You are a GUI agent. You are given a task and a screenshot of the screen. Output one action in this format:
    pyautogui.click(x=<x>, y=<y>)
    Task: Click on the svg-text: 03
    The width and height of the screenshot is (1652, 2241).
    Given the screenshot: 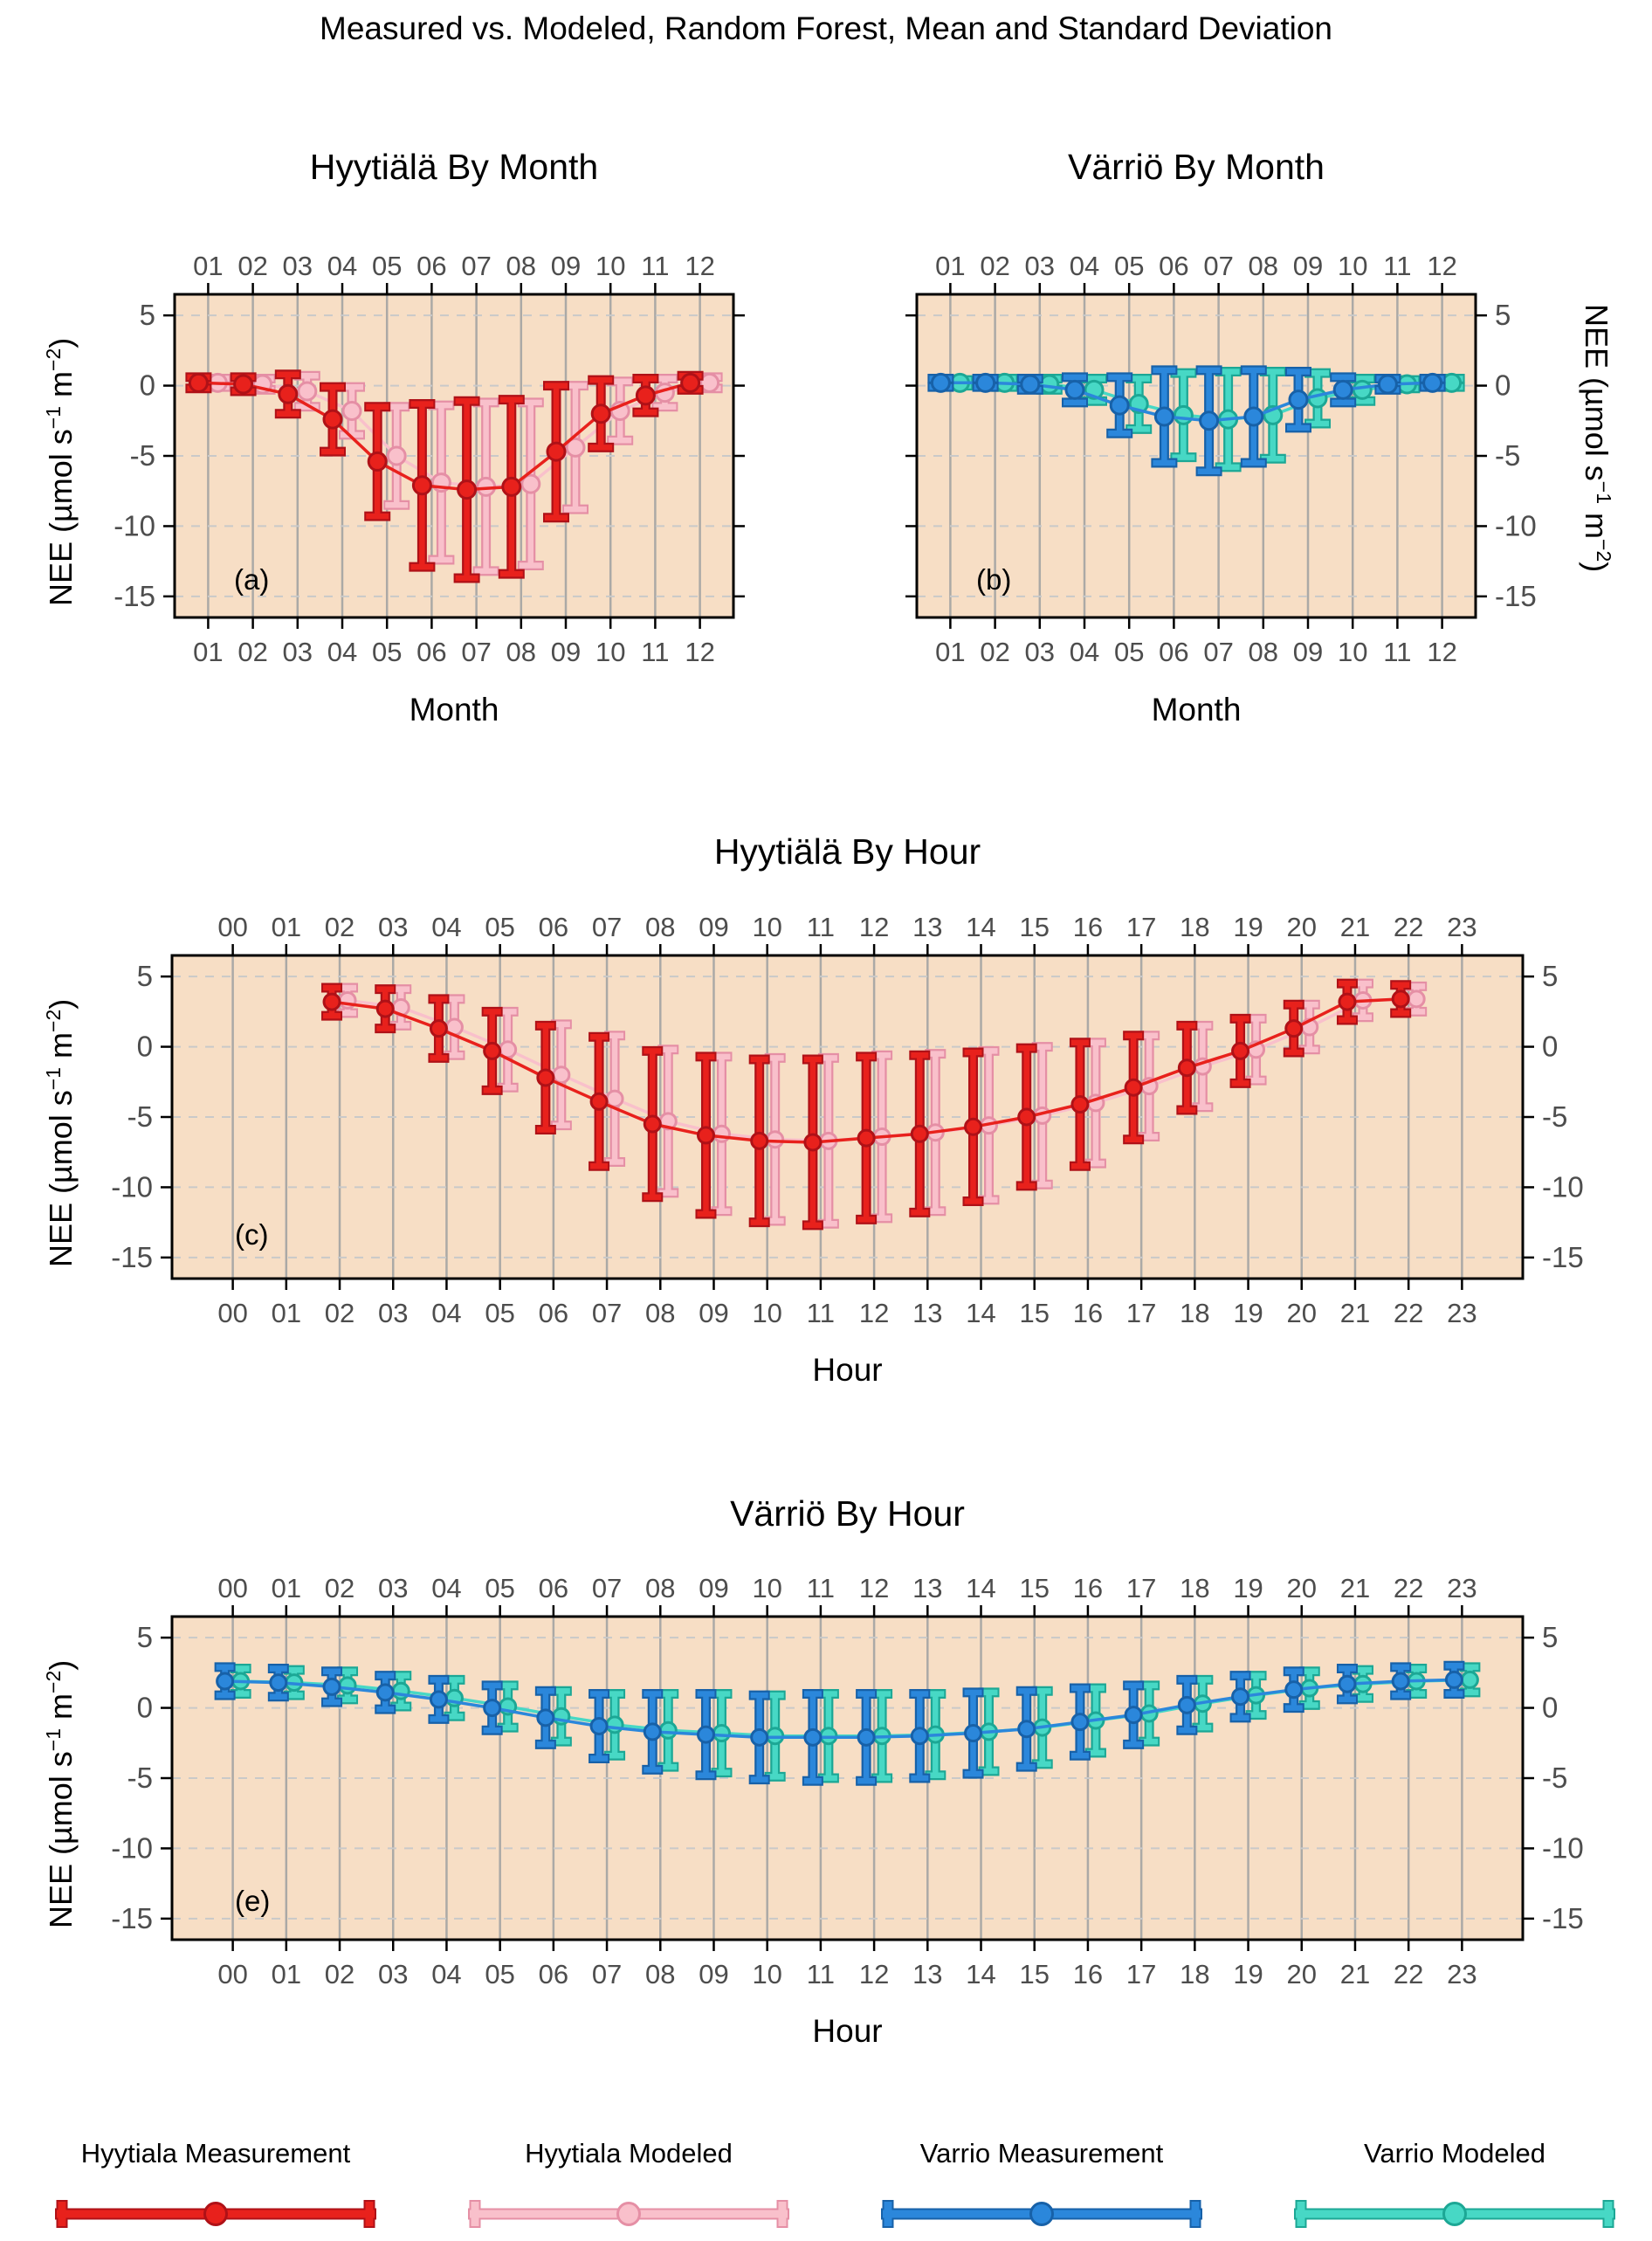 What is the action you would take?
    pyautogui.click(x=1040, y=652)
    